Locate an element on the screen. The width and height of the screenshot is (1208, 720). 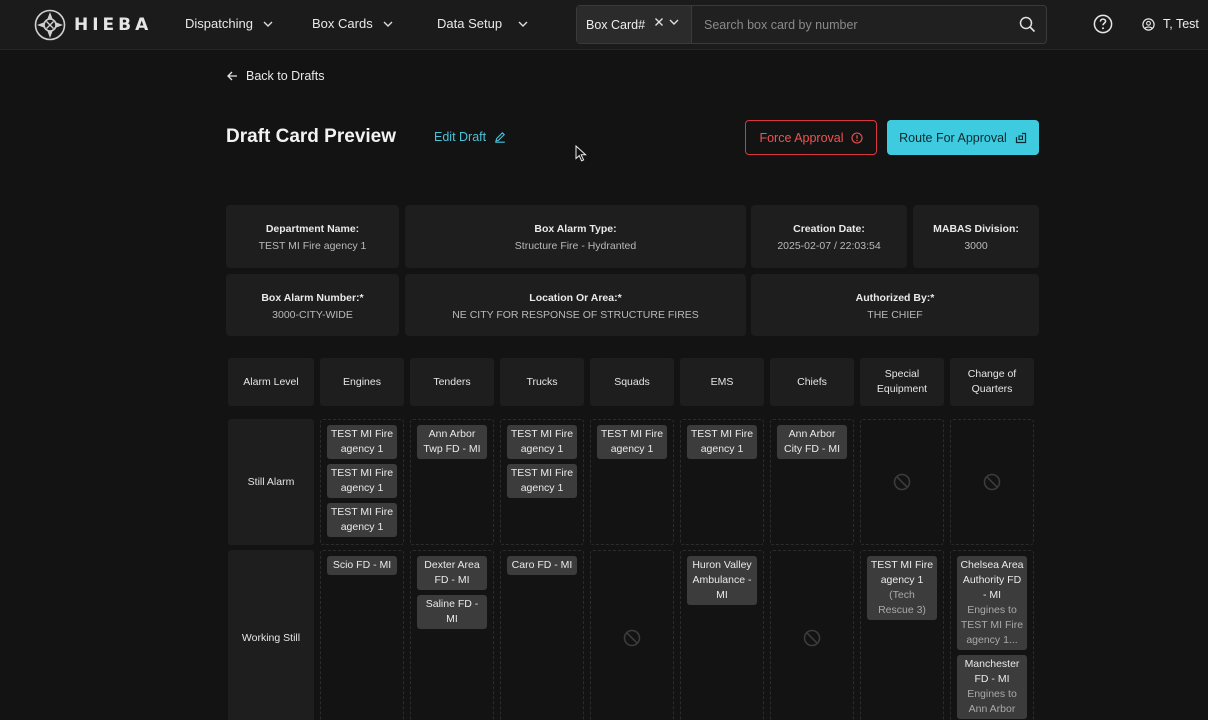
column-header: EMS is located at coordinates (722, 382).